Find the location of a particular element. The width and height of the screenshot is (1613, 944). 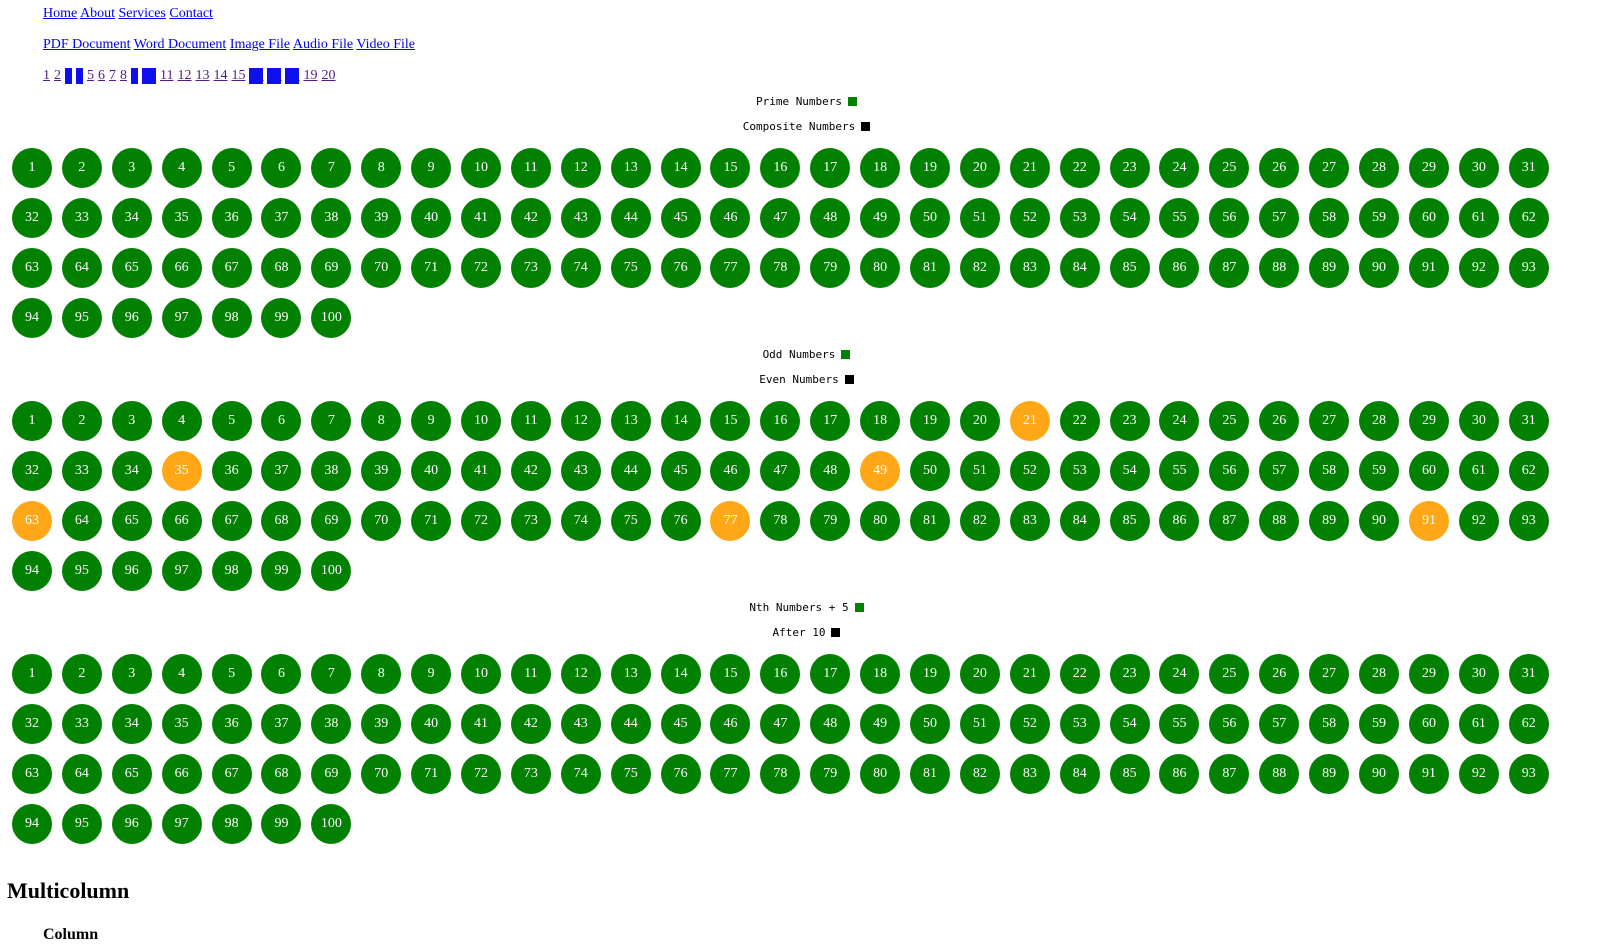

nav-link-about: About is located at coordinates (97, 13).